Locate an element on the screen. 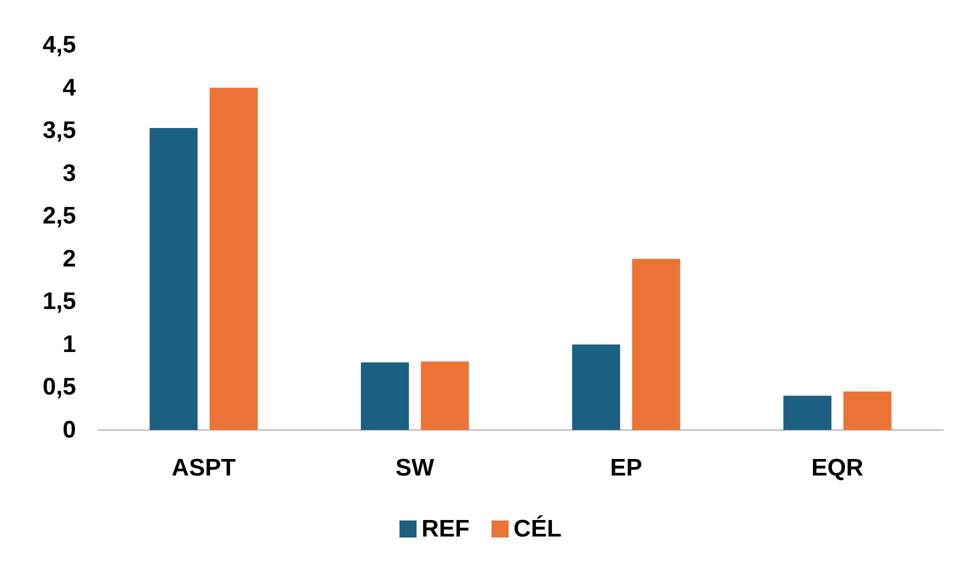  y-tick-label: 1 is located at coordinates (69, 344).